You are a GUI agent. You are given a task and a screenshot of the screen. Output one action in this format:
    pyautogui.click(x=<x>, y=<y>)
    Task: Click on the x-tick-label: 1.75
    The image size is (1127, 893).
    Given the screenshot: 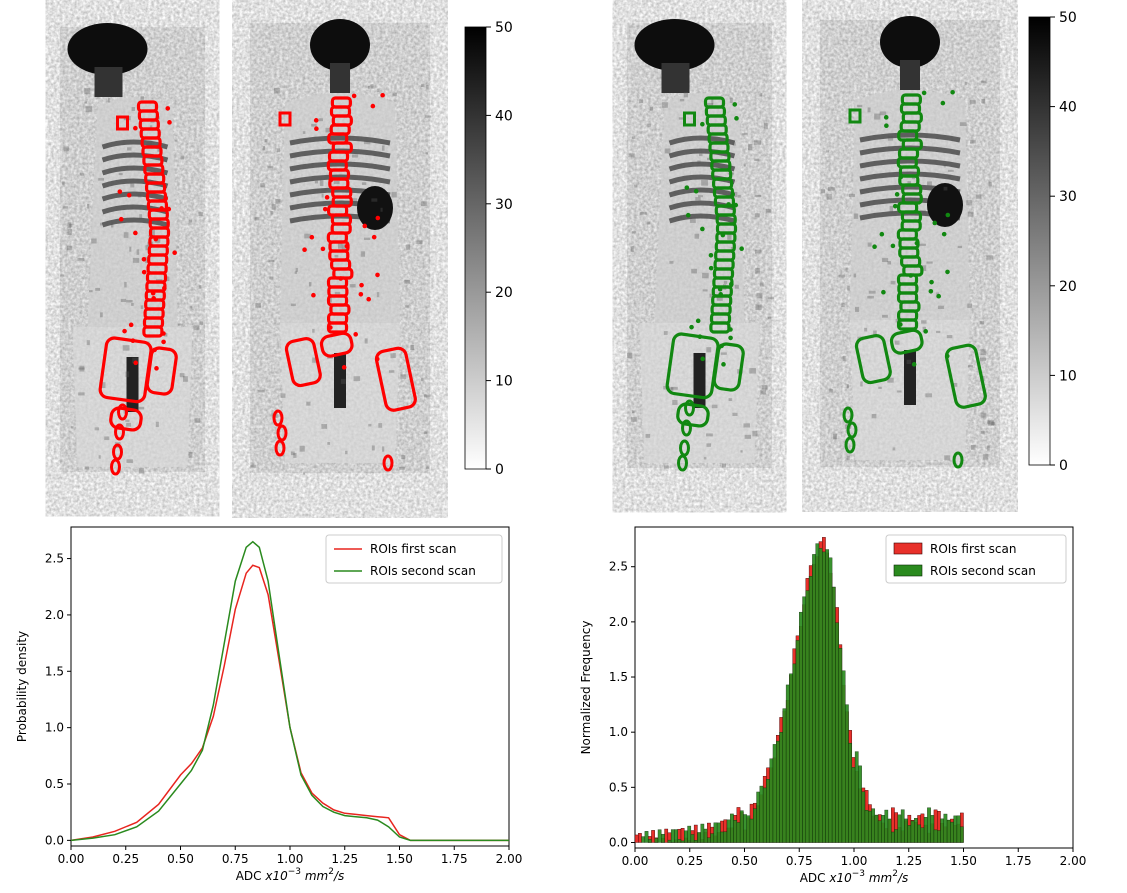 What is the action you would take?
    pyautogui.click(x=454, y=859)
    